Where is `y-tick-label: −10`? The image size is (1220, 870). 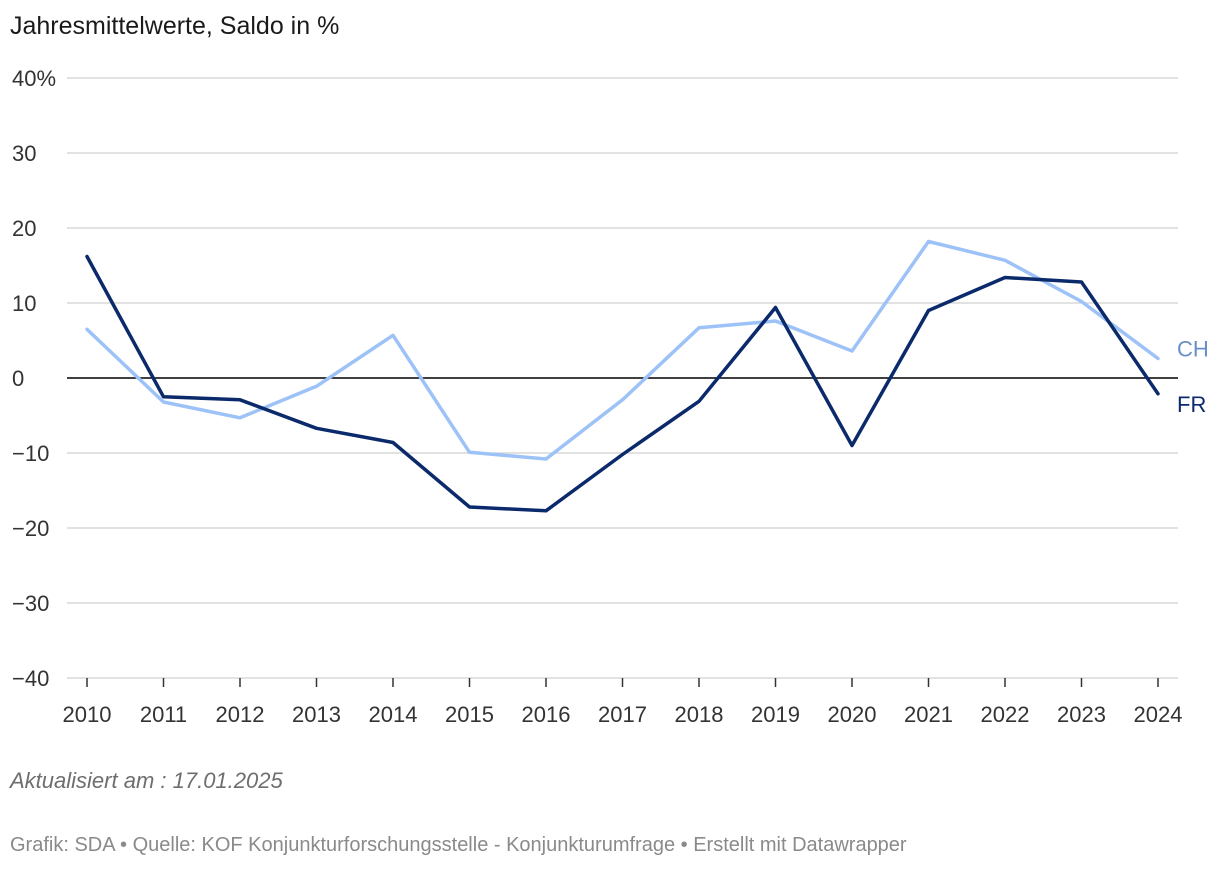 y-tick-label: −10 is located at coordinates (30, 453).